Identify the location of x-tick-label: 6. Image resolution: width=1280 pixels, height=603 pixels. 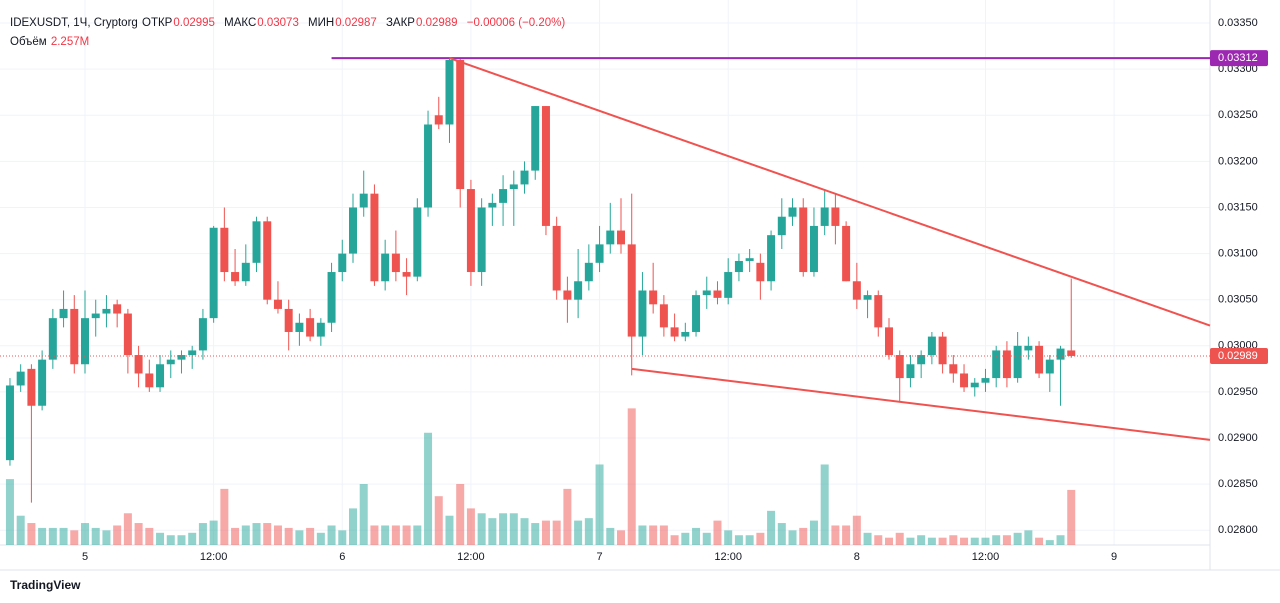
(342, 557).